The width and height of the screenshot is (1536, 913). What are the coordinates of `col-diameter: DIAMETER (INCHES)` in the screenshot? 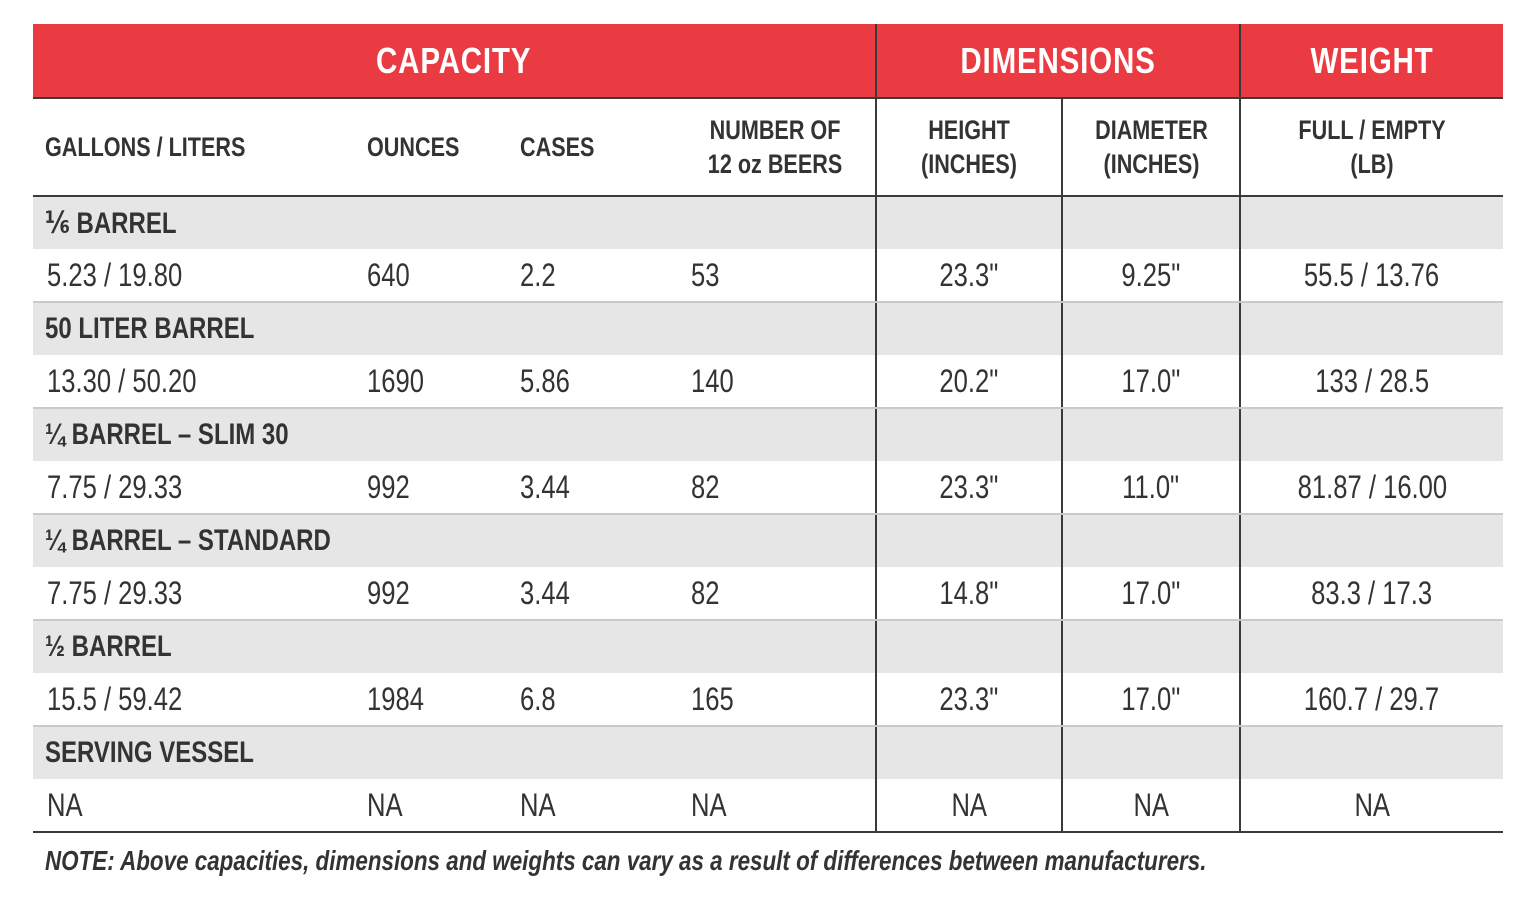 It's located at (1151, 148).